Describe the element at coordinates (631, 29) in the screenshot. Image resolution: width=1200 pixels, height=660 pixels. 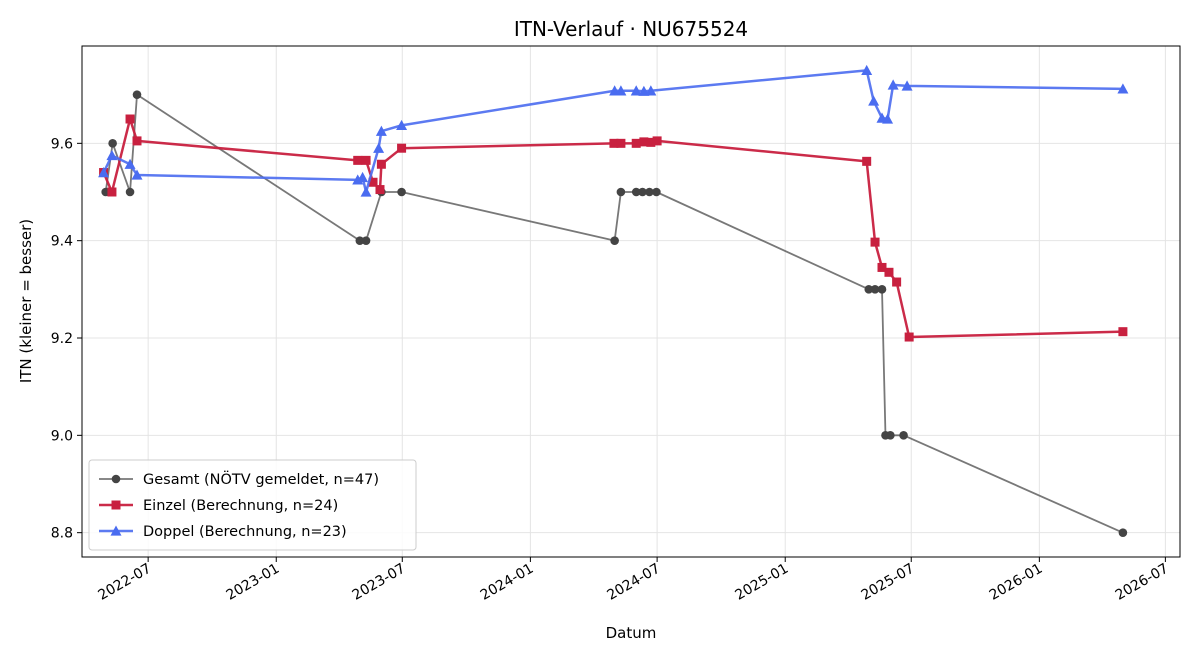
I see `chart-title: ITN-Verlauf · NU675524` at that location.